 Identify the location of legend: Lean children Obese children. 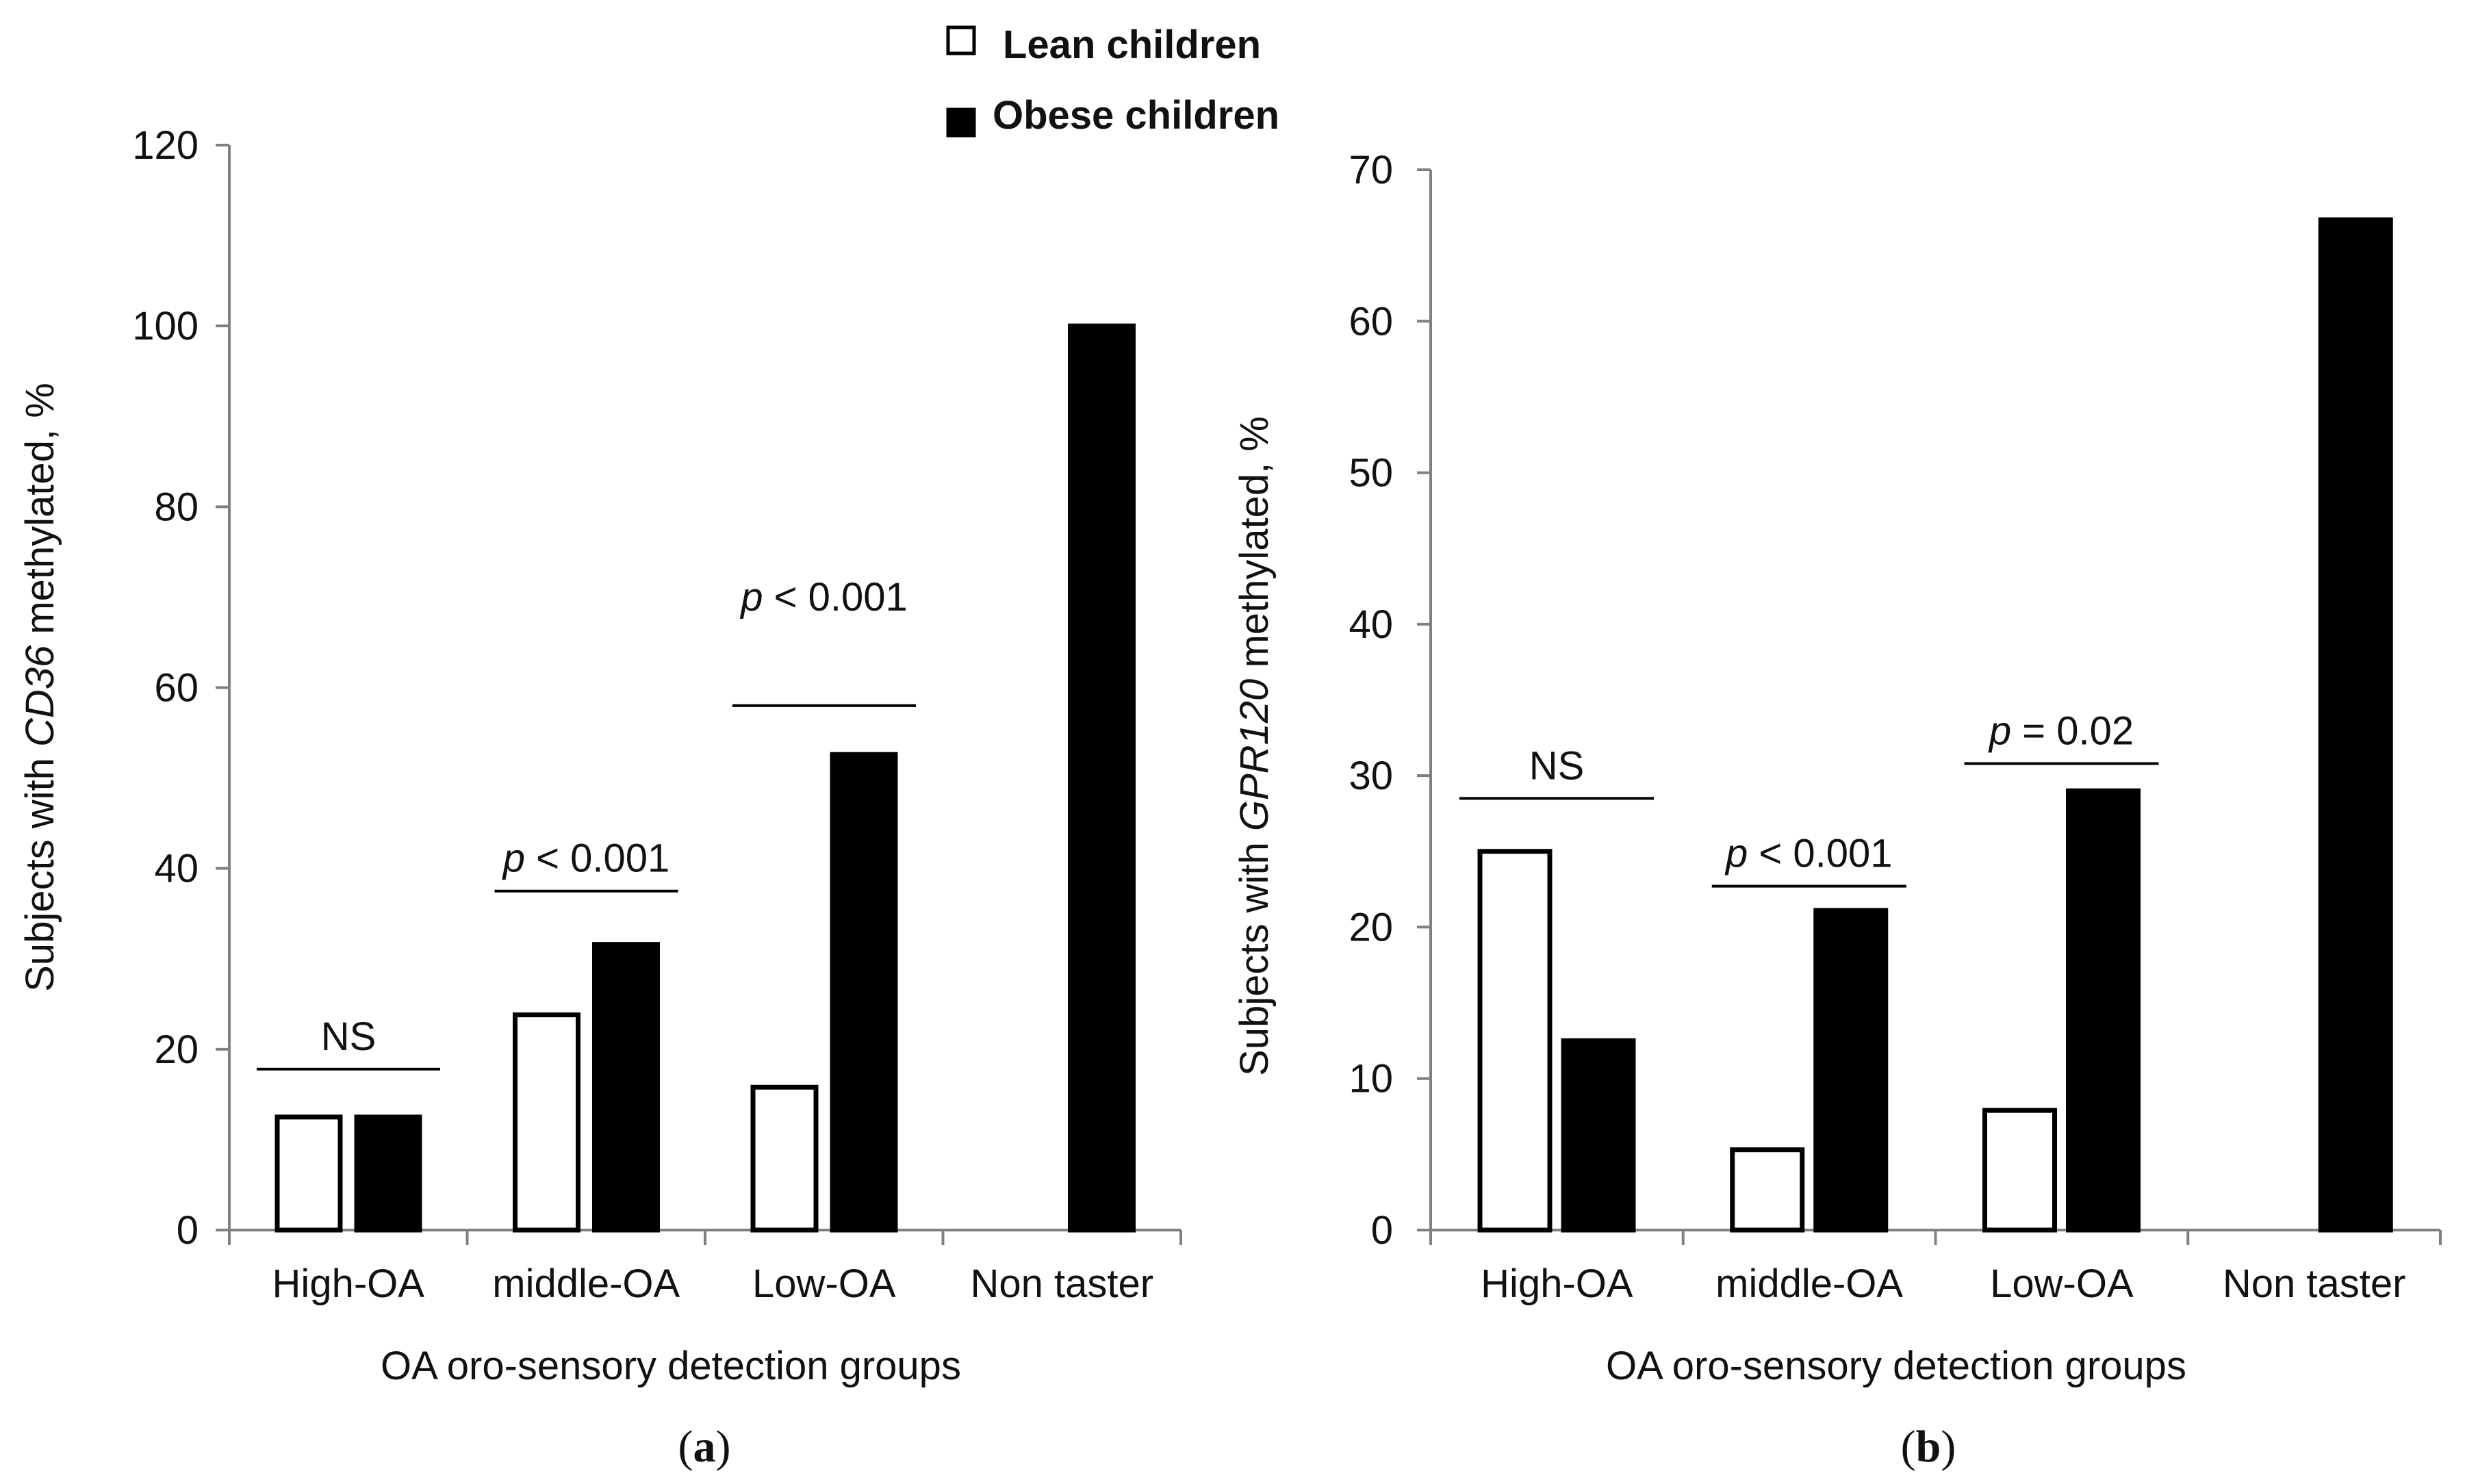
(1112, 80).